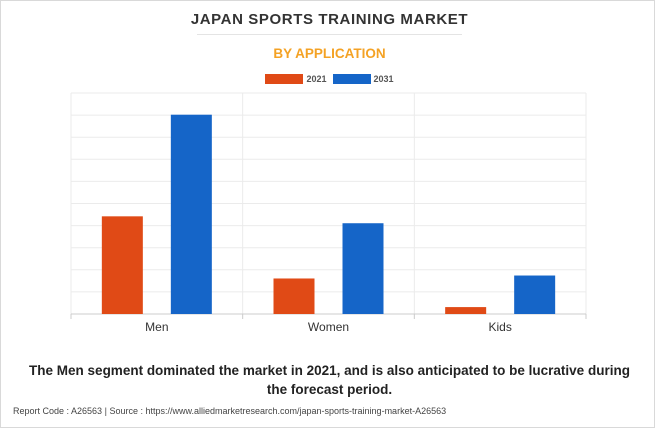  Describe the element at coordinates (329, 79) in the screenshot. I see `legend: 2021 2031` at that location.